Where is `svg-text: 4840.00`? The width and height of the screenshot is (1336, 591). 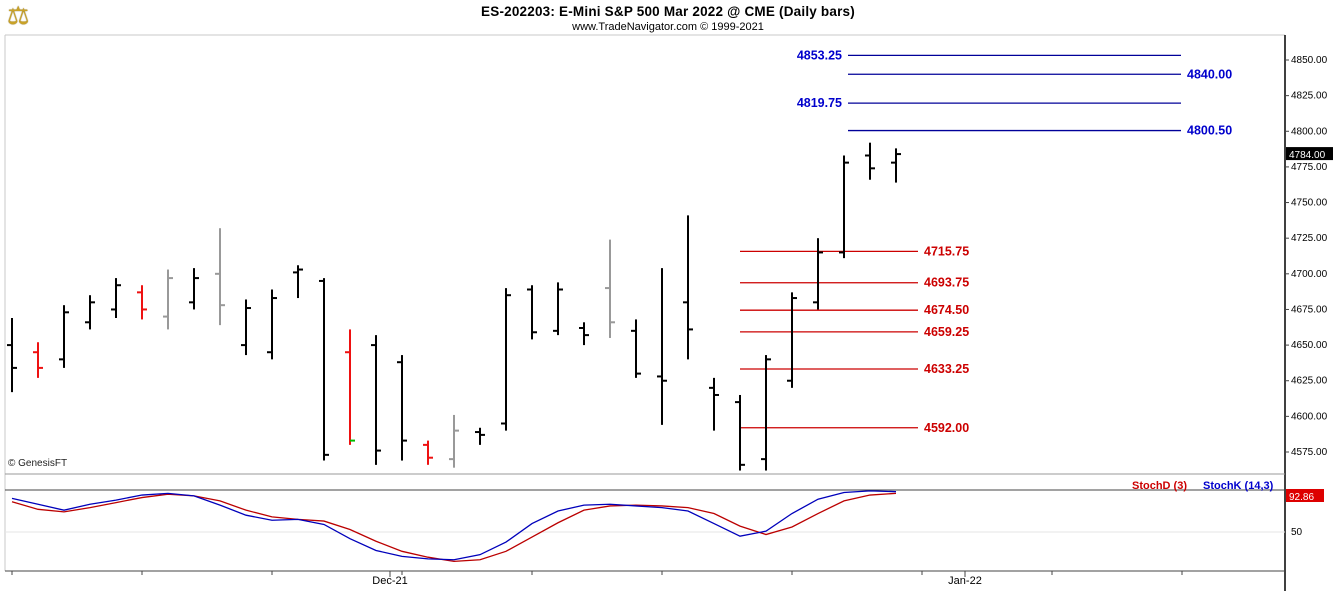 svg-text: 4840.00 is located at coordinates (1209, 74).